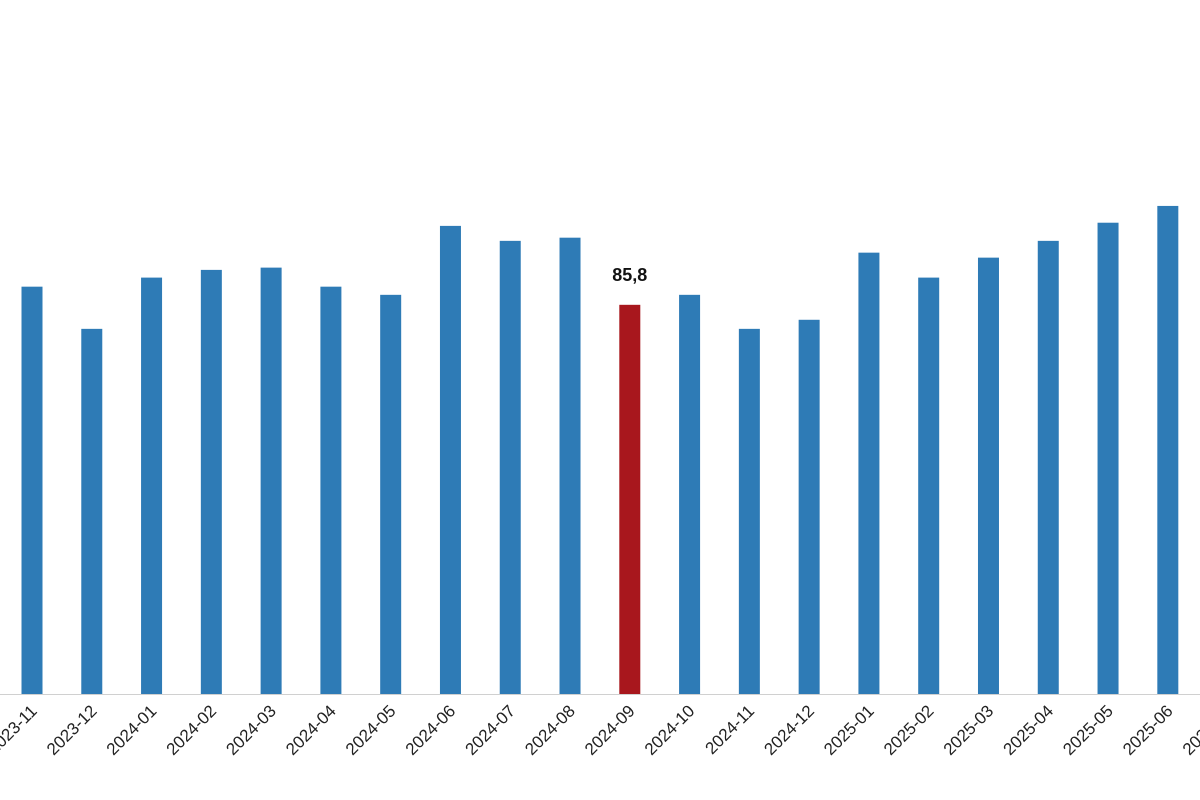 This screenshot has width=1200, height=800. I want to click on x-tick-label: 2025-06, so click(1148, 730).